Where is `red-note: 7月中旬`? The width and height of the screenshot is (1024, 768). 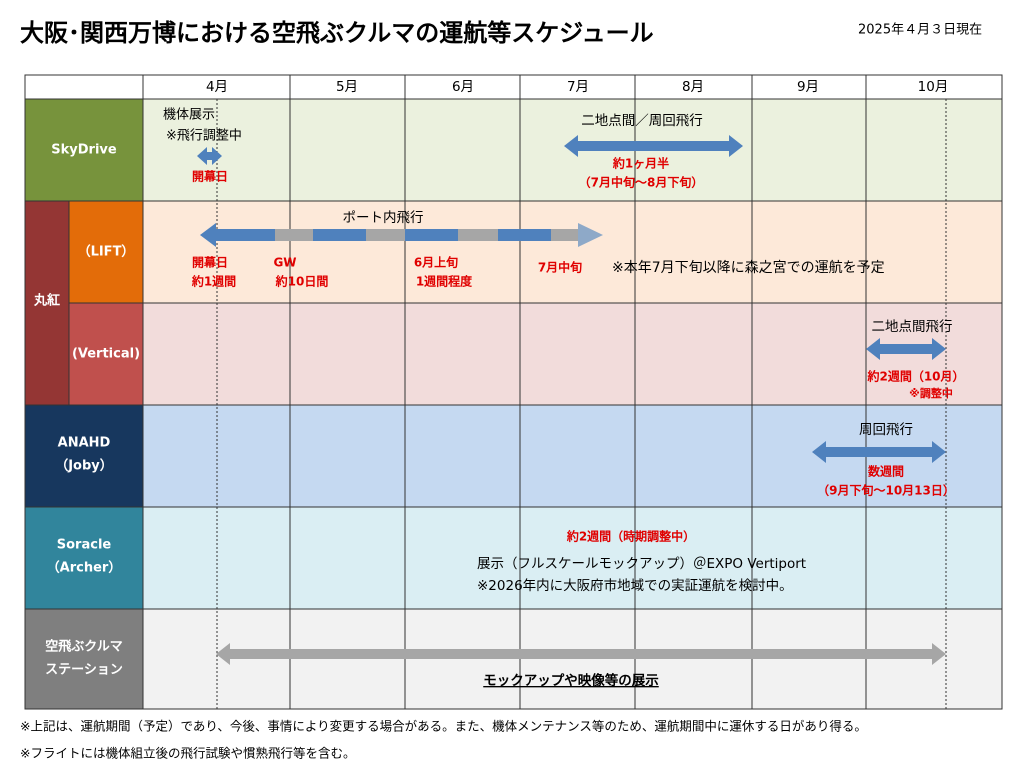 red-note: 7月中旬 is located at coordinates (560, 267).